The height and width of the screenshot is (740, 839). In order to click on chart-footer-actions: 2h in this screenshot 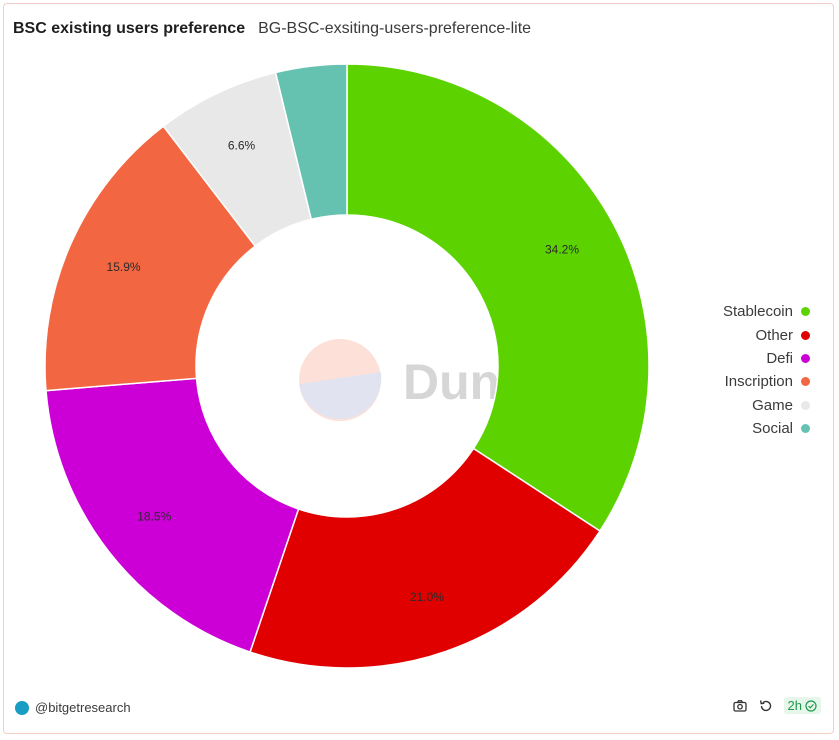, I will do `click(771, 705)`.